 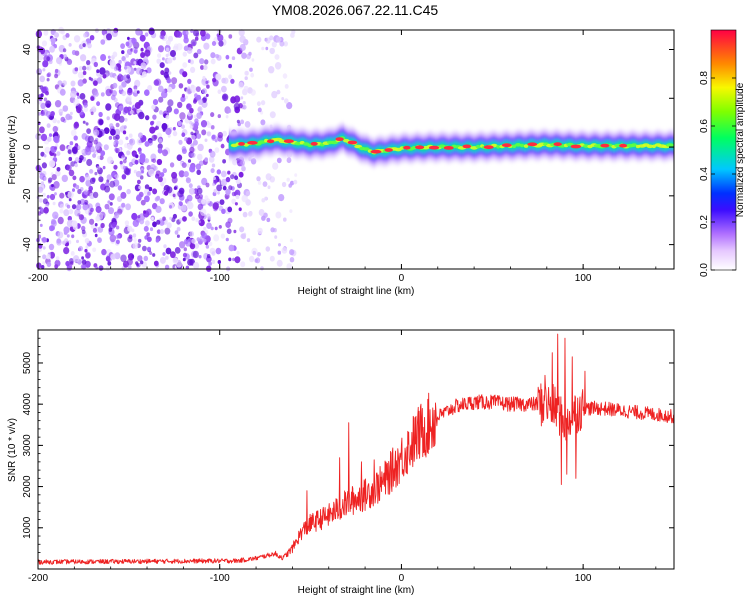 I want to click on colorbar-label: Normalized spectral amplitude, so click(x=740, y=149).